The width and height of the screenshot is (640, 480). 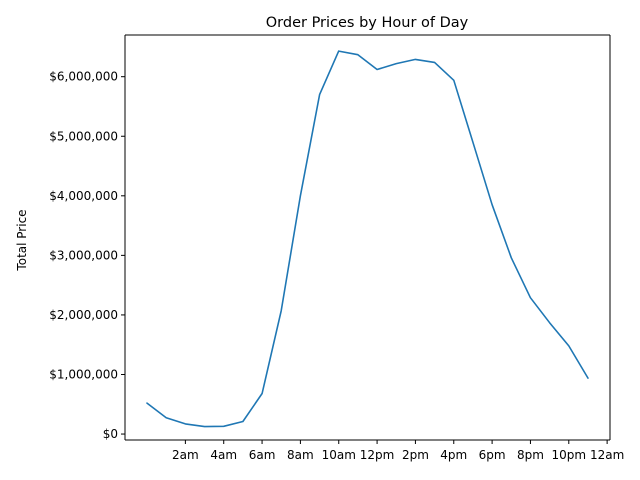 What do you see at coordinates (83, 196) in the screenshot?
I see `y-tick-label: $4,000,000` at bounding box center [83, 196].